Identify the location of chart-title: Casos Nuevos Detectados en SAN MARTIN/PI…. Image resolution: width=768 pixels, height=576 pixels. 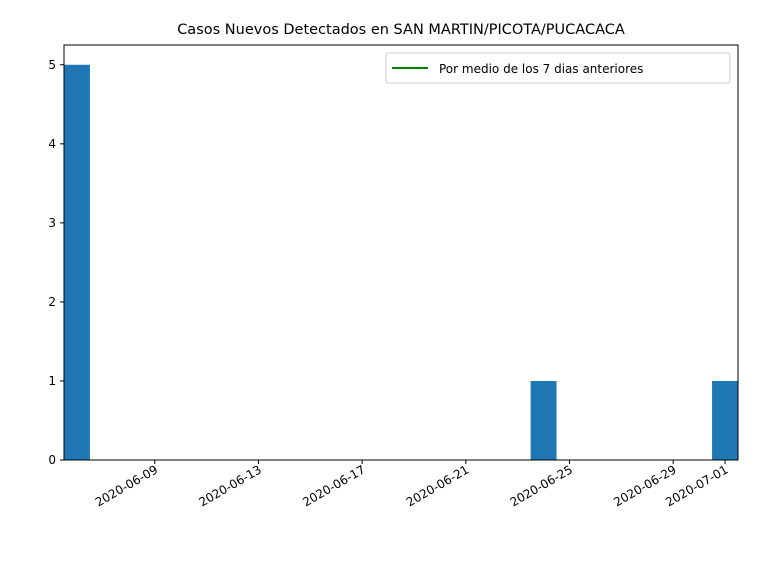
(401, 30).